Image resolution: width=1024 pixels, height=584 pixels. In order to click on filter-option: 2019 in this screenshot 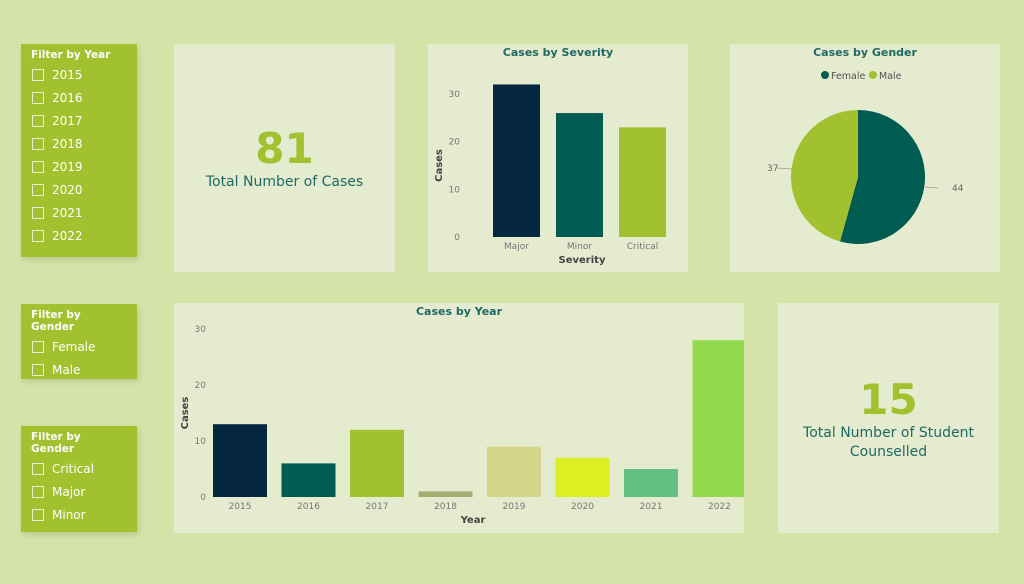, I will do `click(79, 166)`.